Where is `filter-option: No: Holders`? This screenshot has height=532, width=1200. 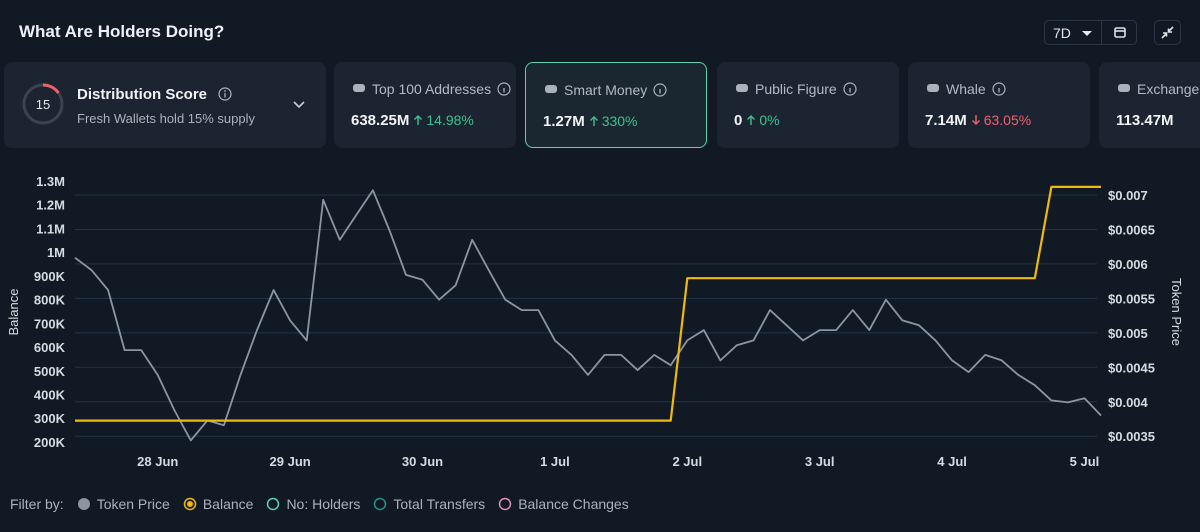 filter-option: No: Holders is located at coordinates (313, 504).